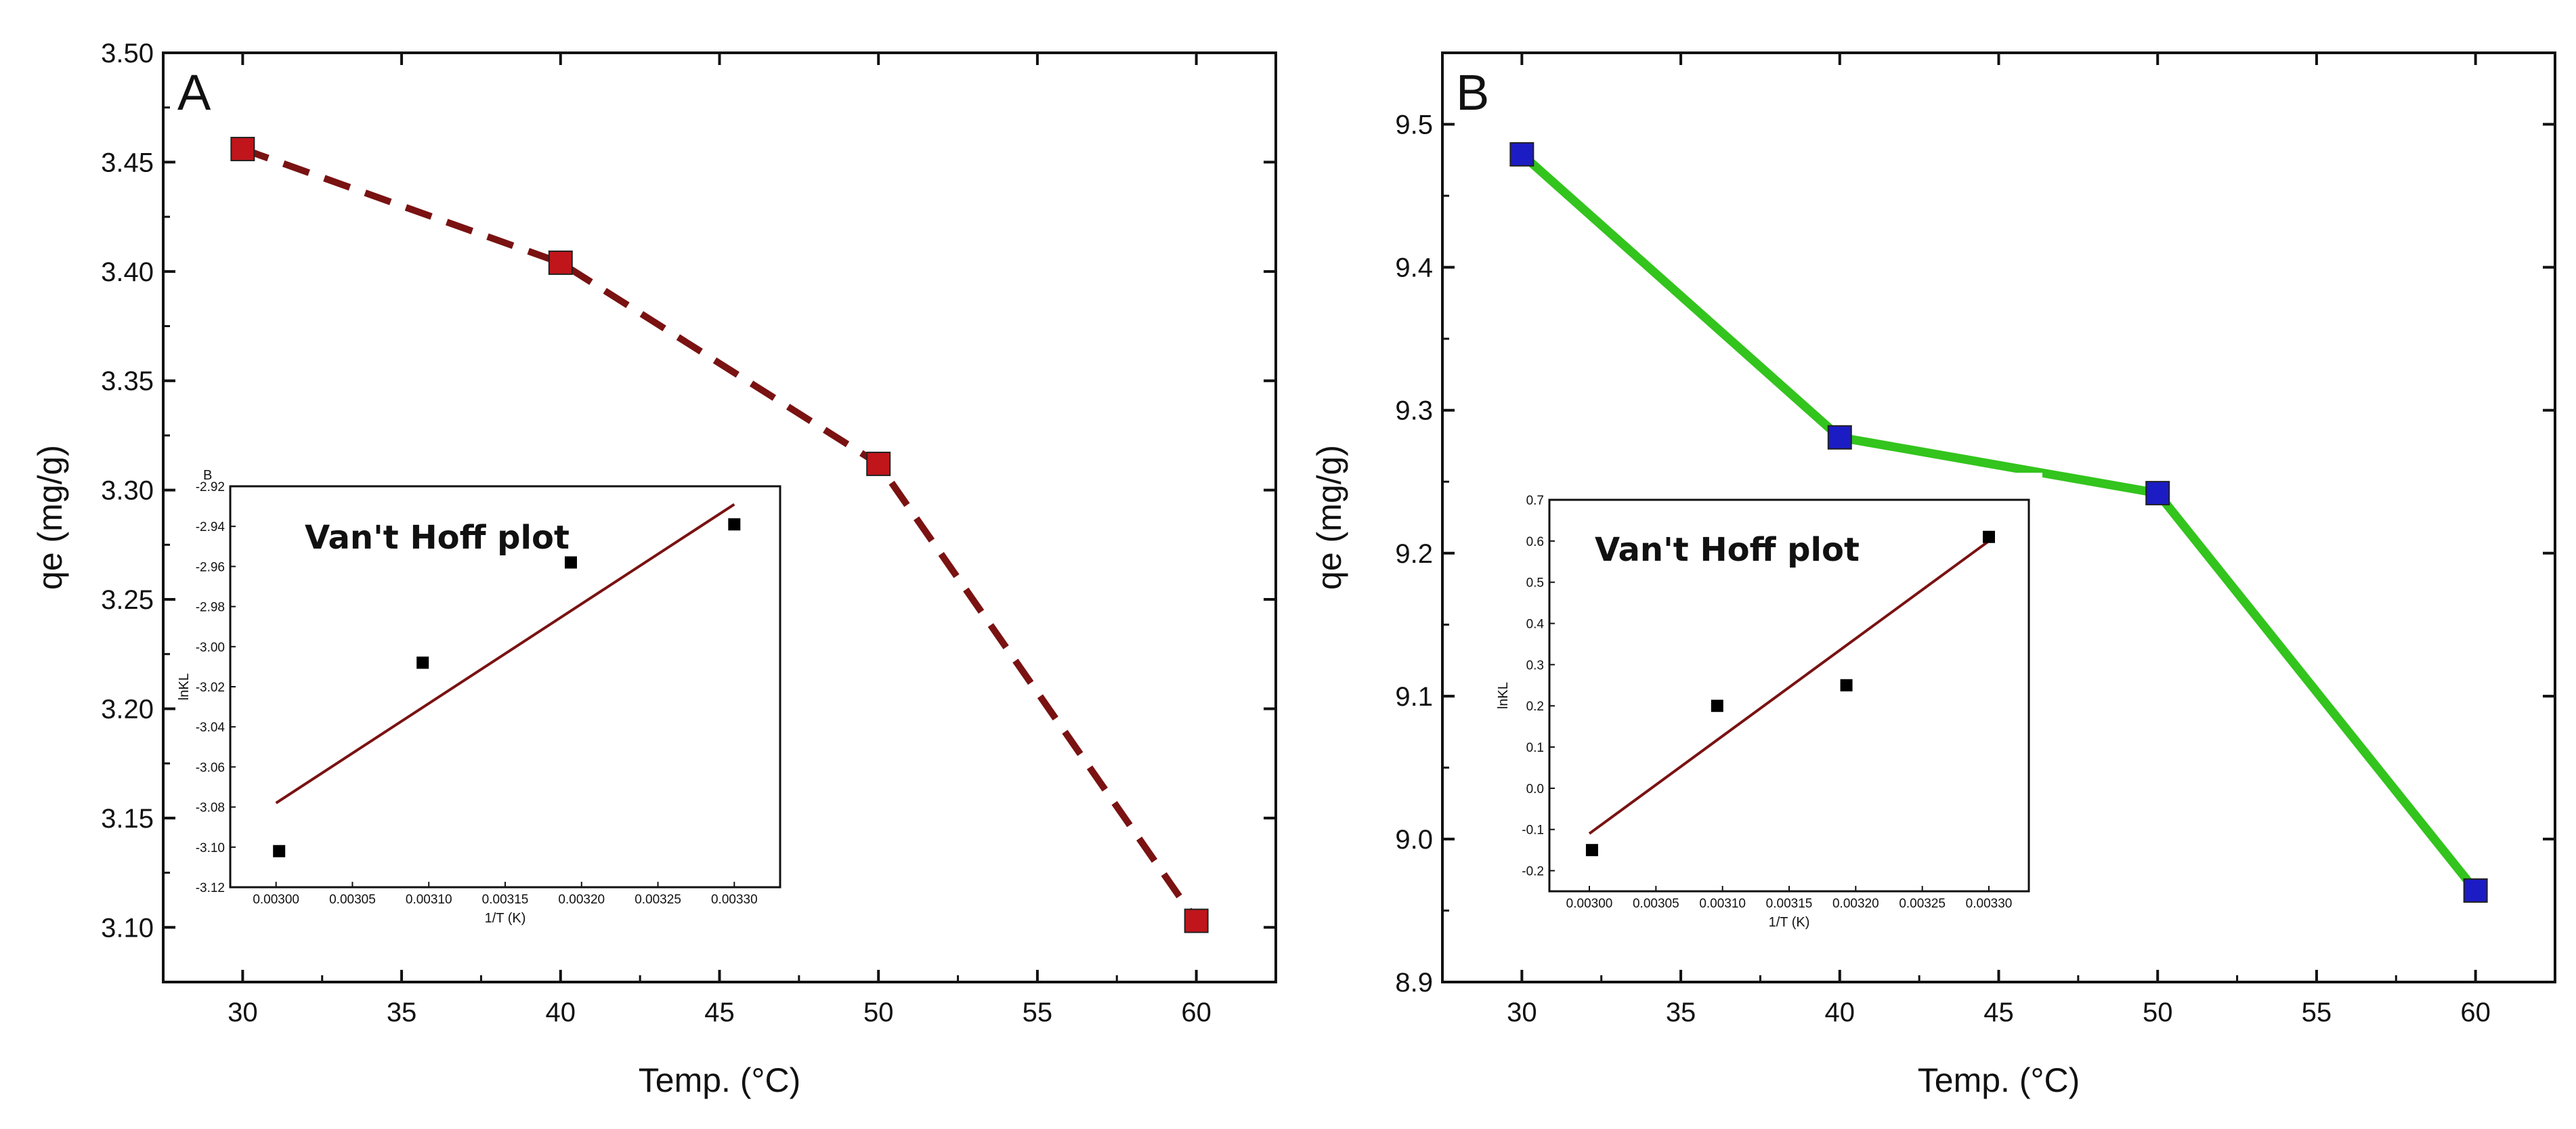 The image size is (2576, 1129). I want to click on y-tick-label: 9.5, so click(1414, 125).